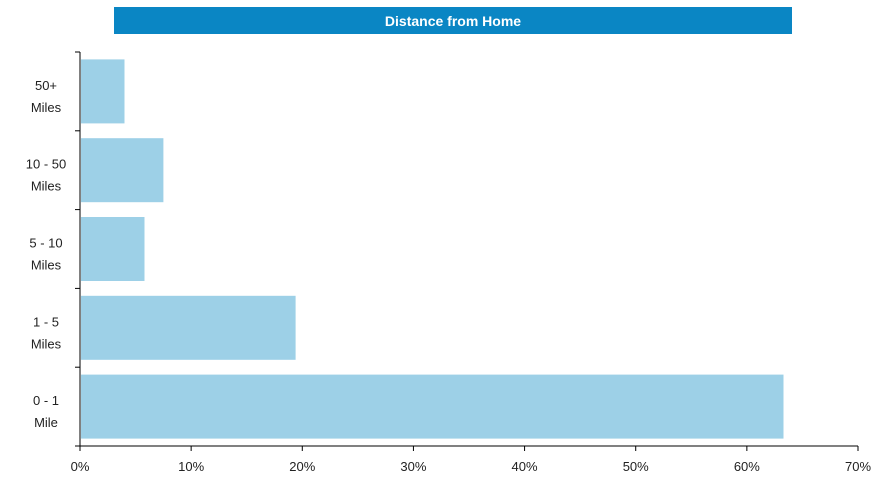  What do you see at coordinates (46, 411) in the screenshot?
I see `y-tick-label: 0 - 1 Mile` at bounding box center [46, 411].